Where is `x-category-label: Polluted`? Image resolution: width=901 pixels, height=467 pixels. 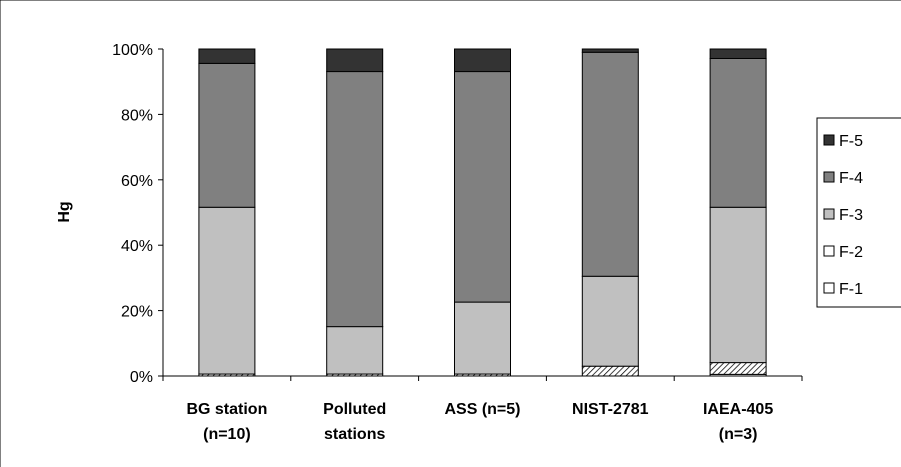 x-category-label: Polluted is located at coordinates (354, 409).